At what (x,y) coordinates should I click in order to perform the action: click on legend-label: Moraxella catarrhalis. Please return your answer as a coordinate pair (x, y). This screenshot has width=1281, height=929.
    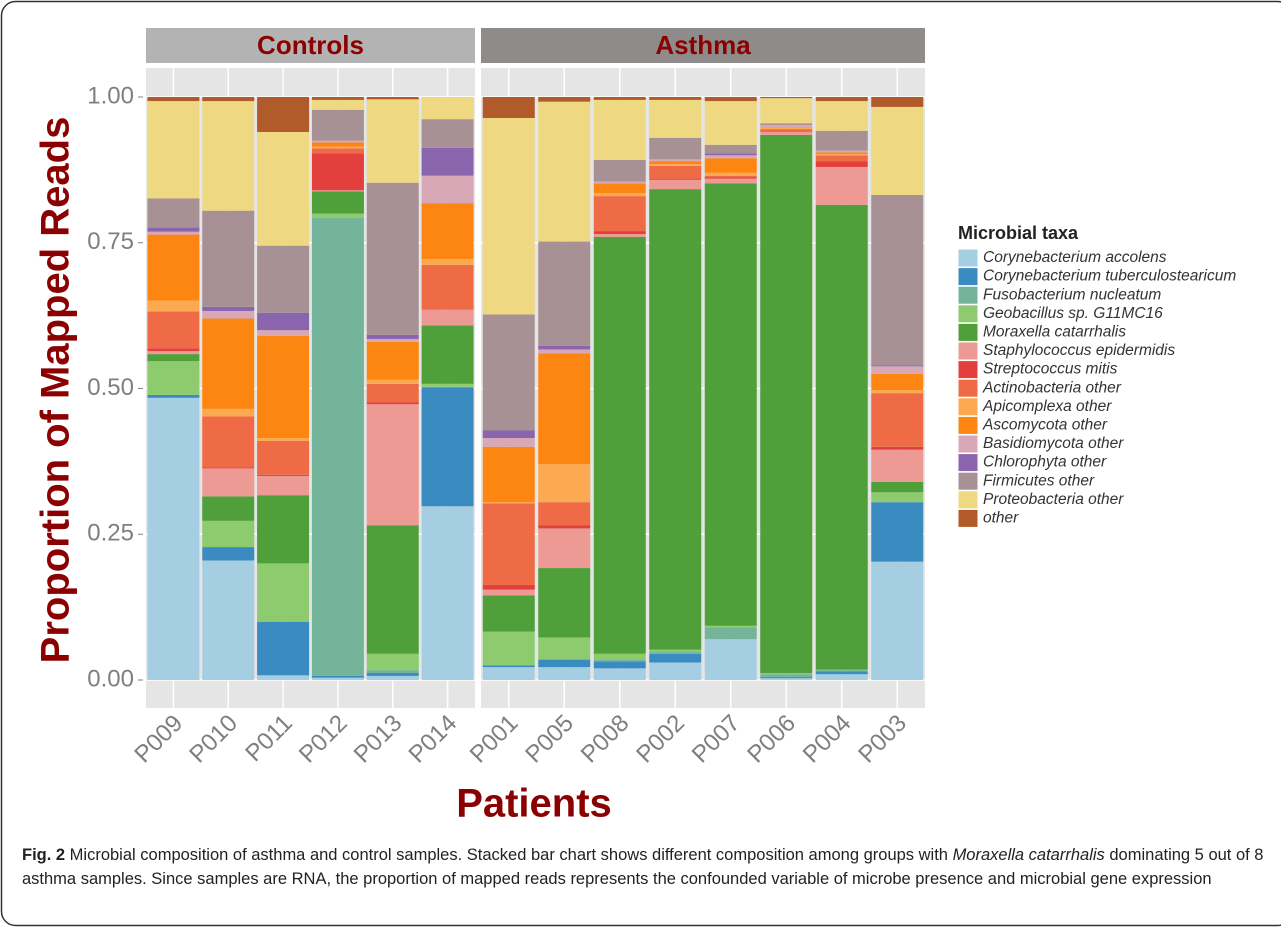
    Looking at the image, I should click on (1054, 331).